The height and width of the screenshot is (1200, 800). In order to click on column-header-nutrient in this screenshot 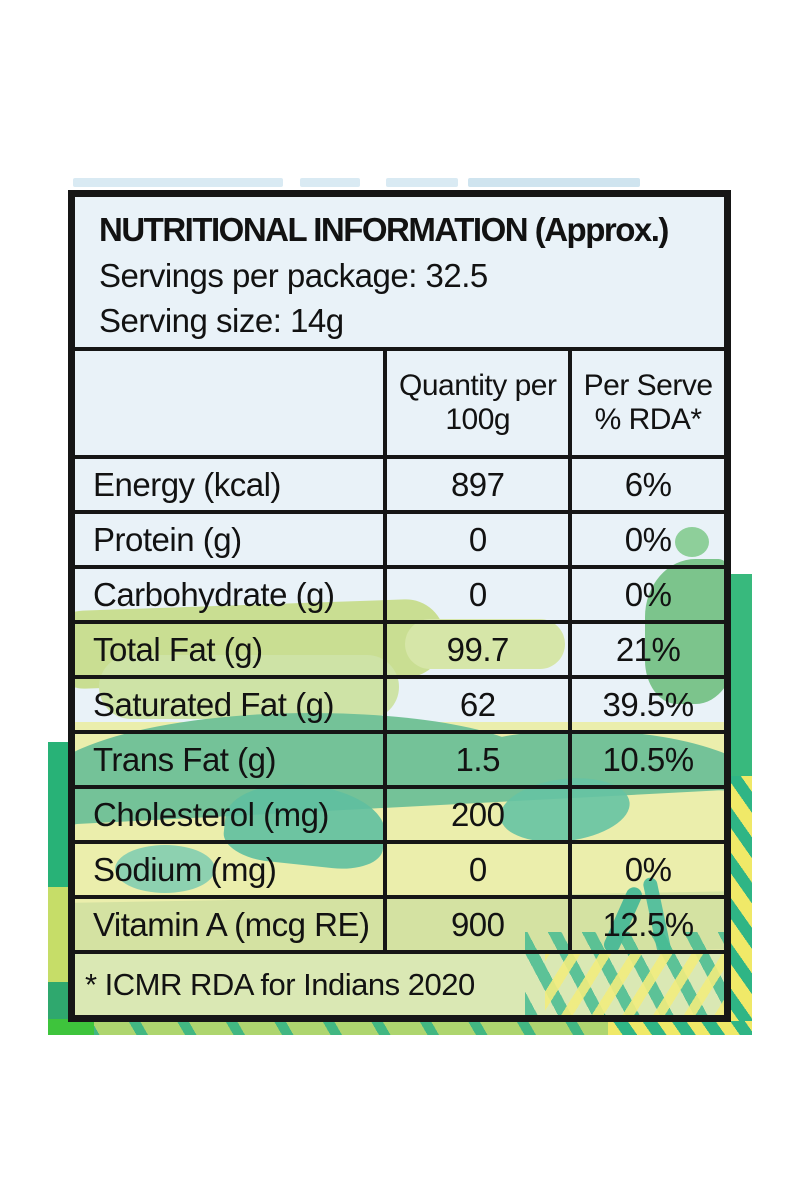, I will do `click(229, 401)`.